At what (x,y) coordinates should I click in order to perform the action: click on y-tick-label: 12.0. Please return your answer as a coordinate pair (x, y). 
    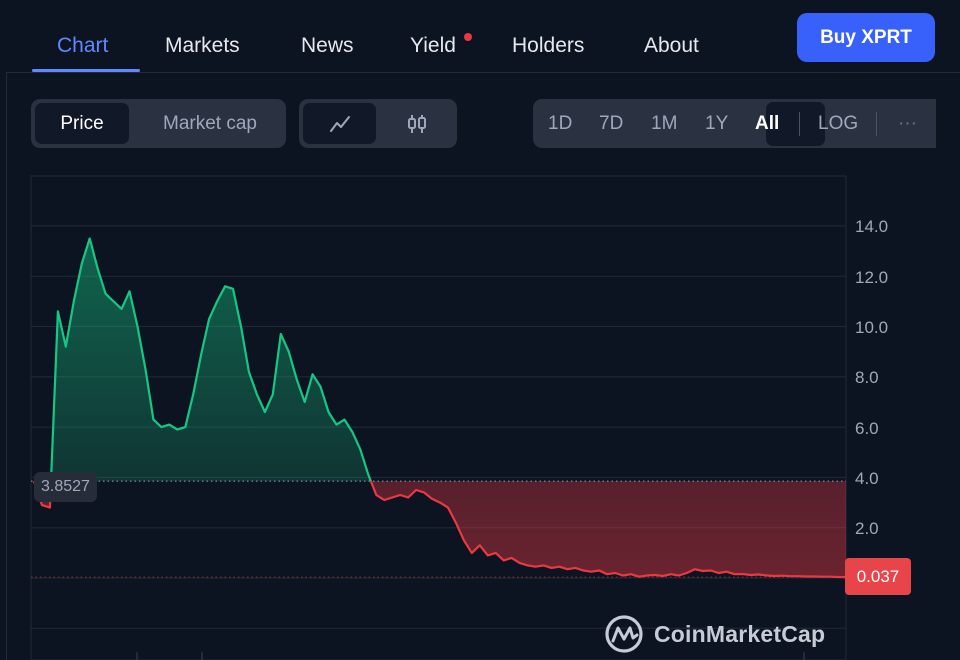
    Looking at the image, I should click on (872, 277).